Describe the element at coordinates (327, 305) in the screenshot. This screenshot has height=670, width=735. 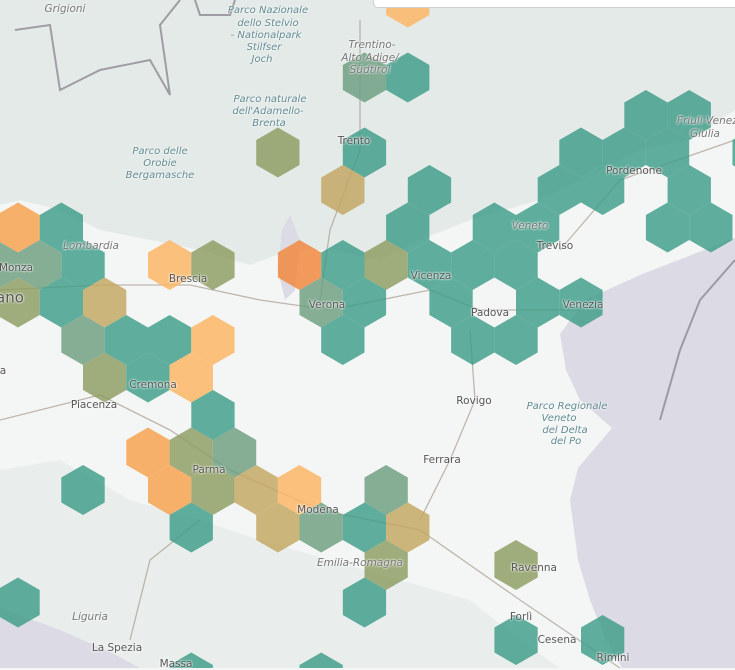
I see `label-verona: Verona` at that location.